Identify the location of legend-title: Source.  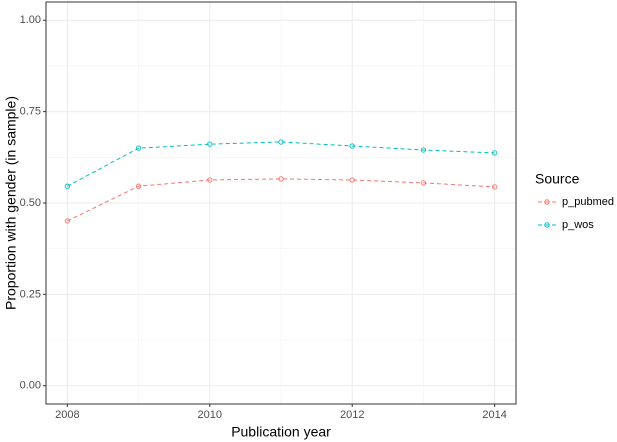
(557, 179).